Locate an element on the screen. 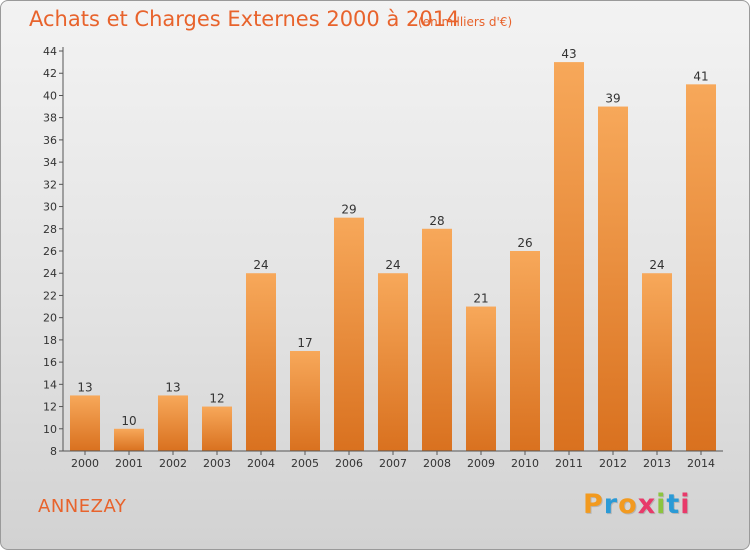 This screenshot has height=550, width=750. y-tick-label-34: 34 is located at coordinates (50, 162).